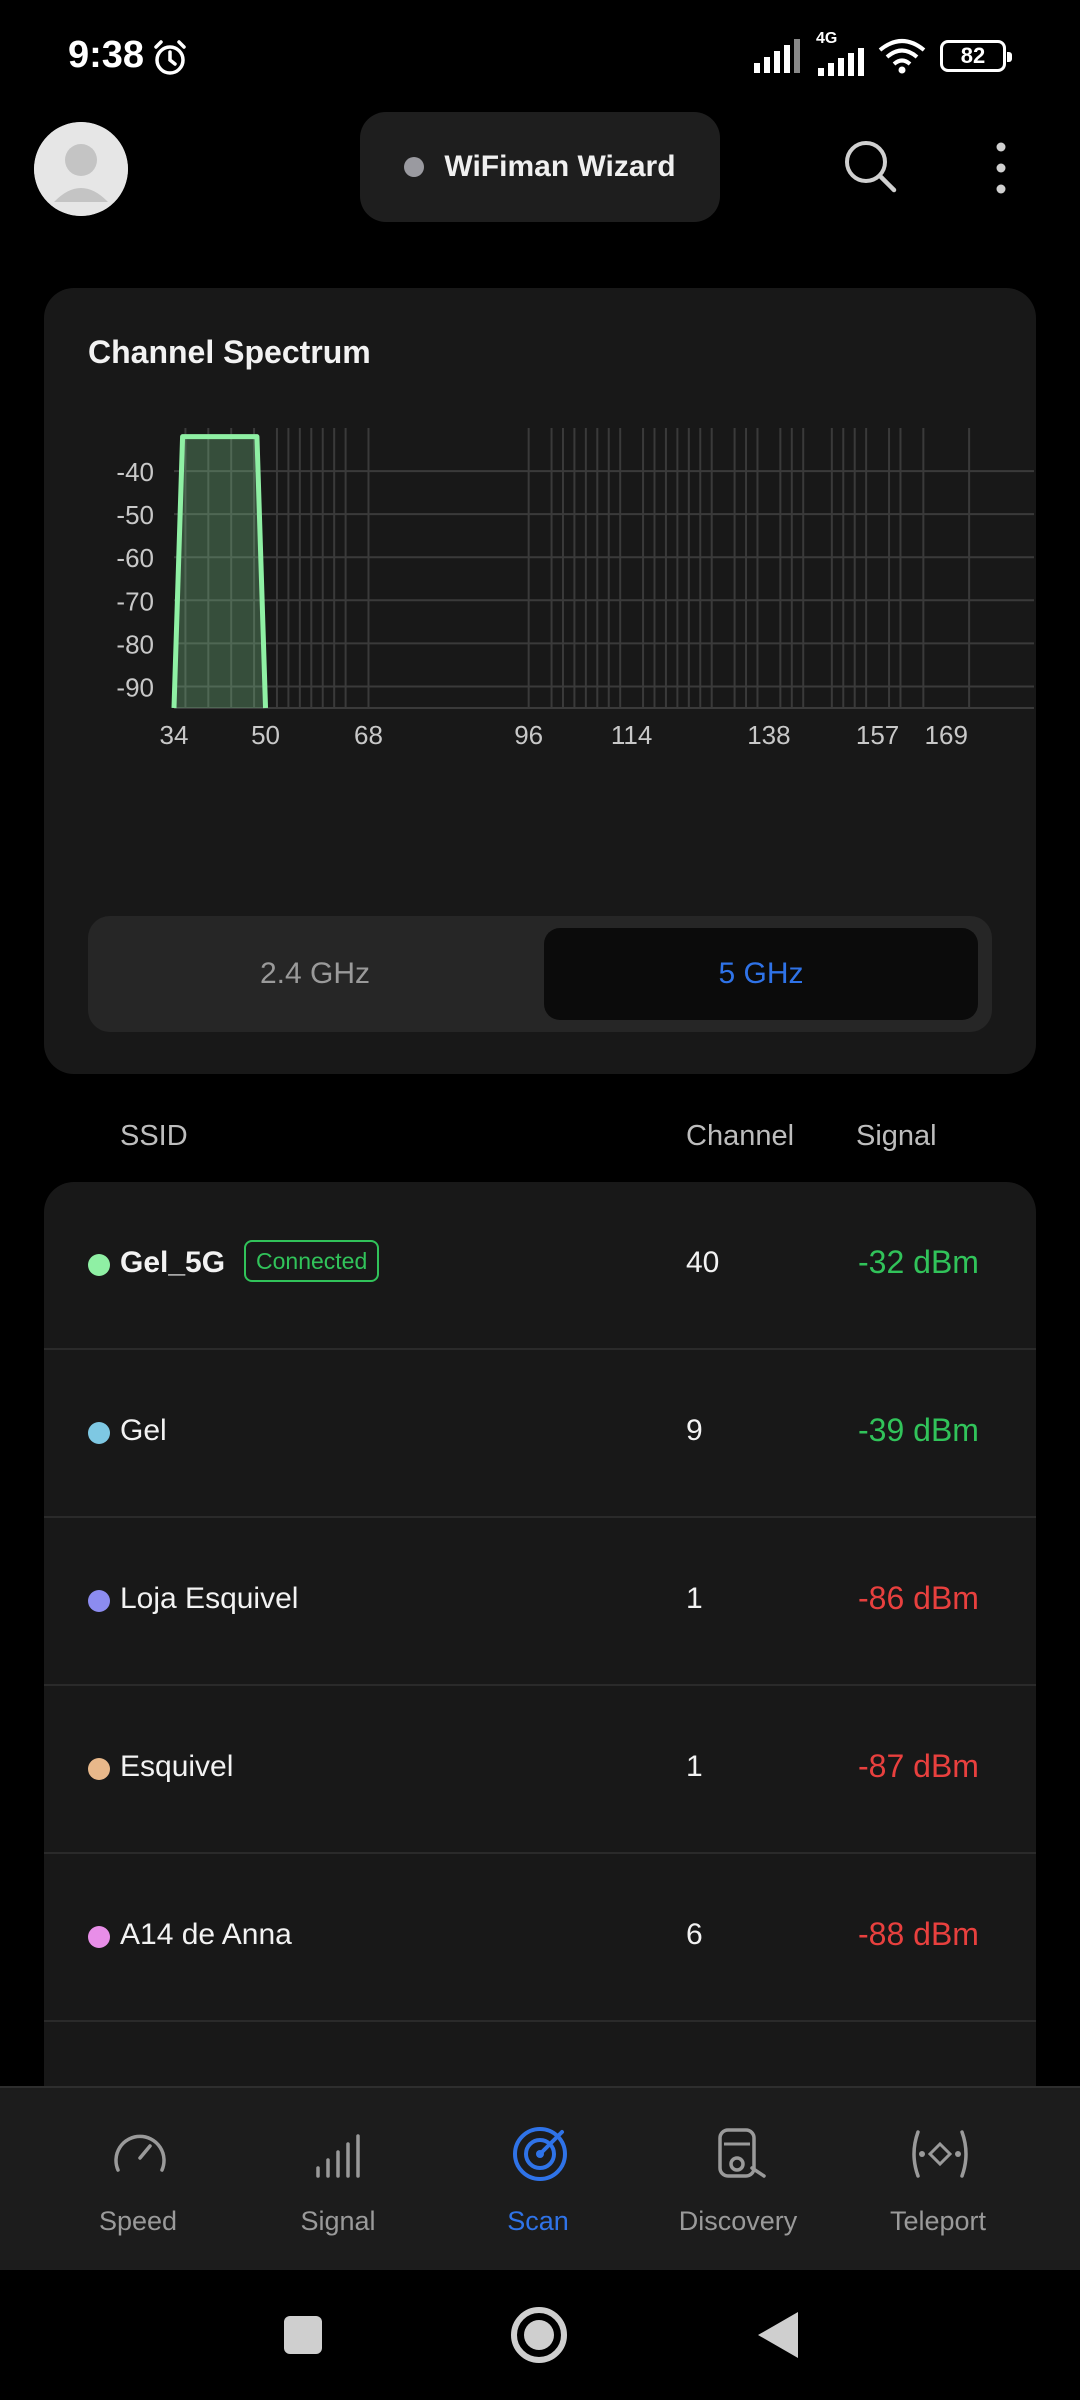 Image resolution: width=1080 pixels, height=2400 pixels. Describe the element at coordinates (540, 1770) in the screenshot. I see `network-row: Esquivel 1 -87 dBm` at that location.